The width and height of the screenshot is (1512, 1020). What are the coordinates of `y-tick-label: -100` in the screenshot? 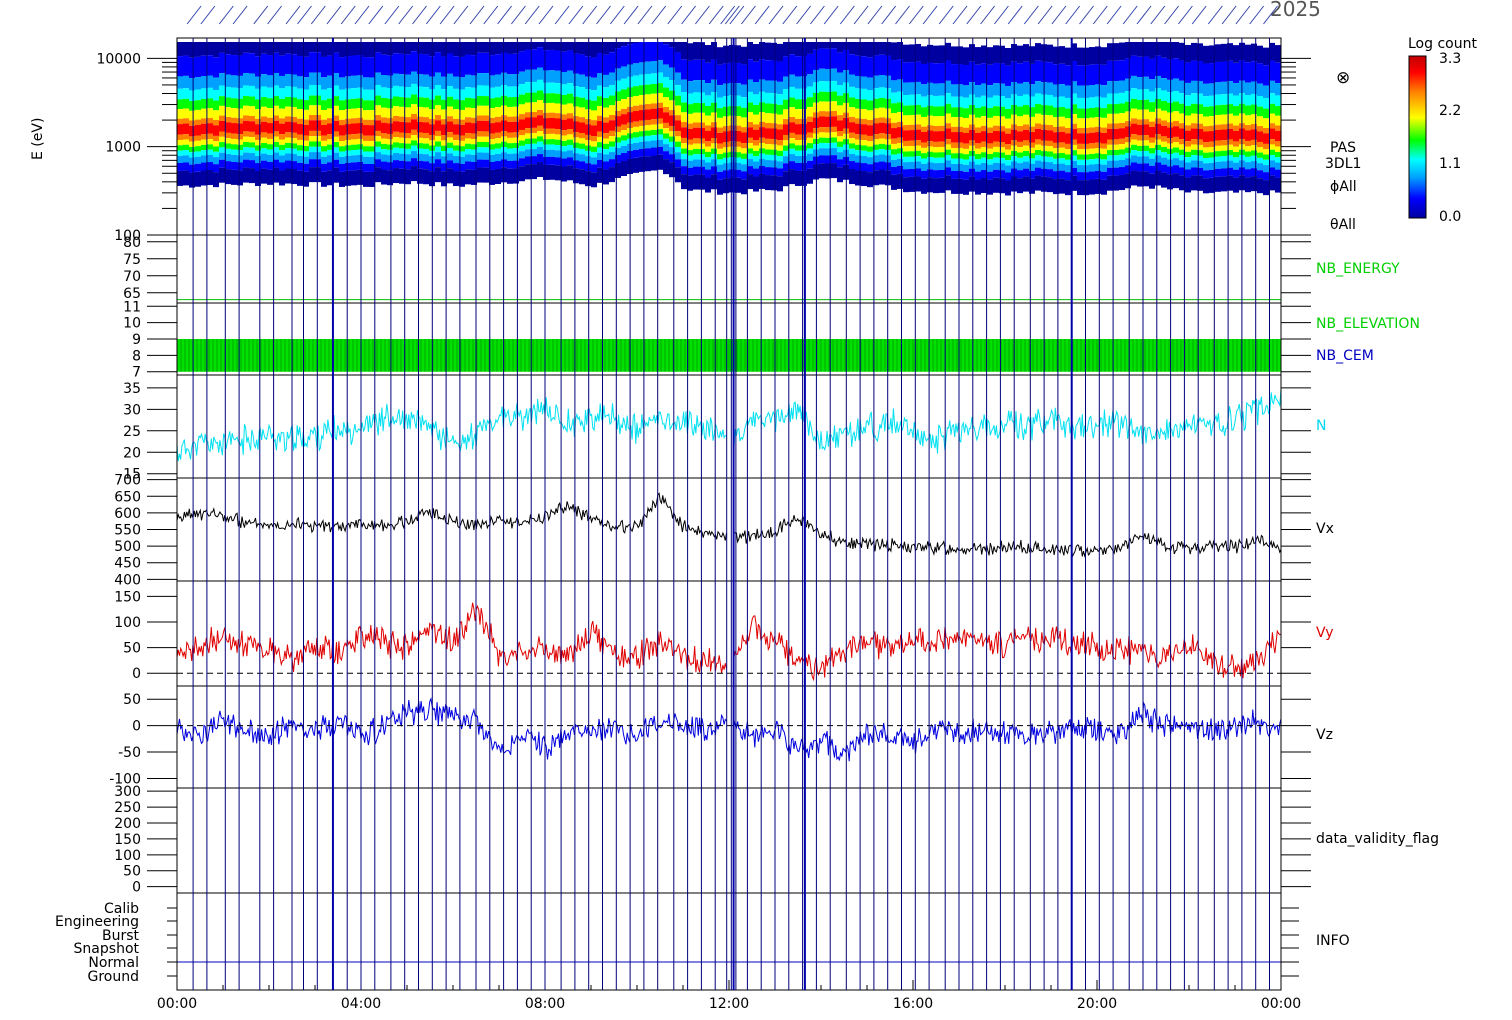 It's located at (125, 779).